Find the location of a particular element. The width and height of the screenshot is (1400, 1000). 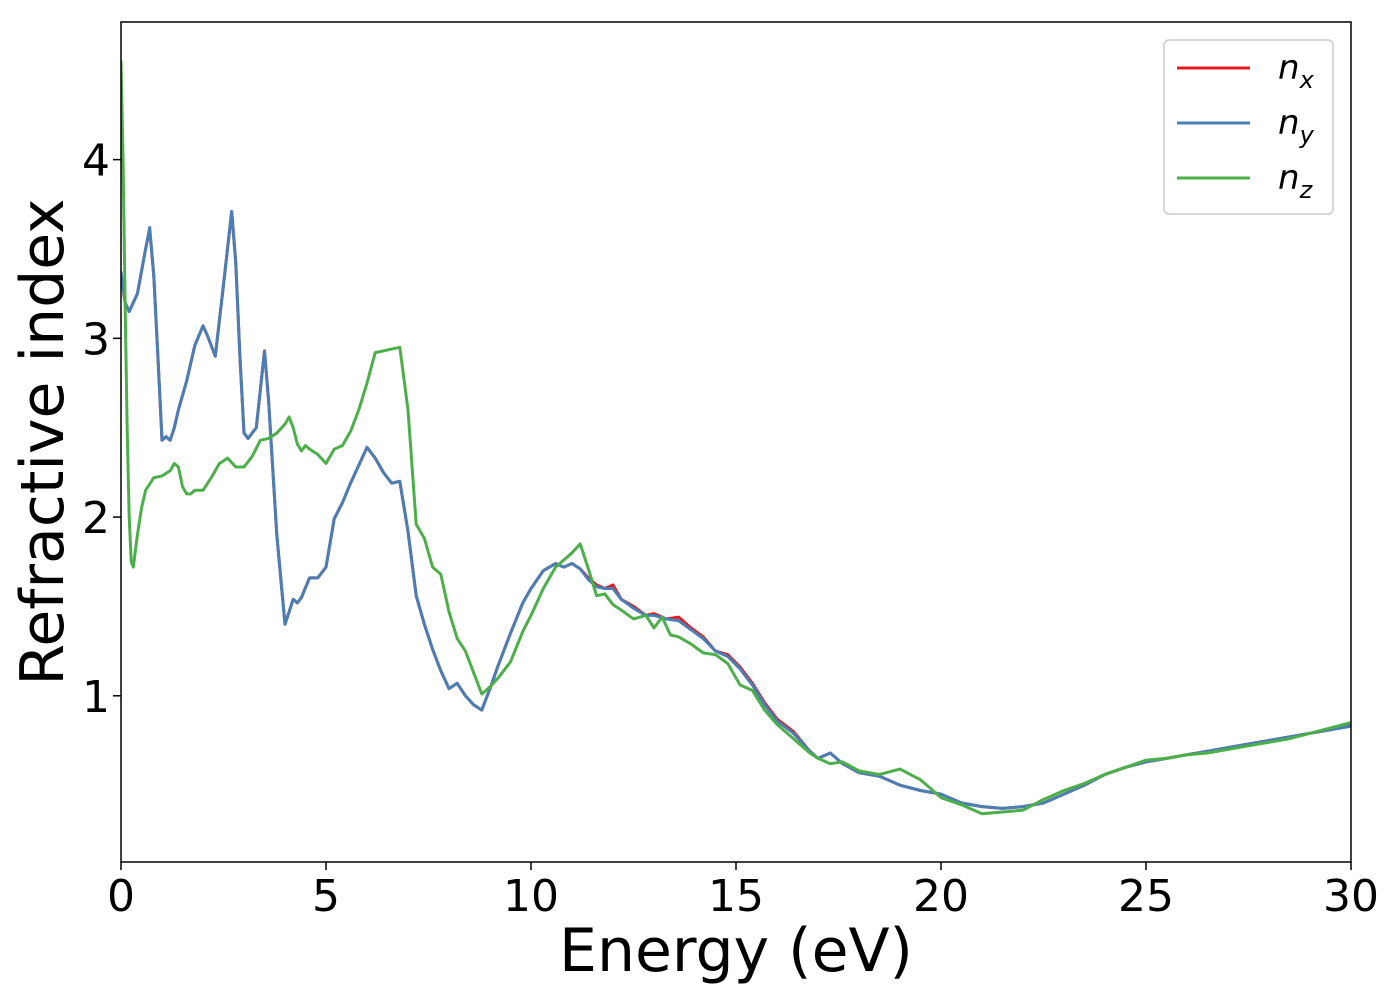

x-tick-label: 15 is located at coordinates (736, 896).